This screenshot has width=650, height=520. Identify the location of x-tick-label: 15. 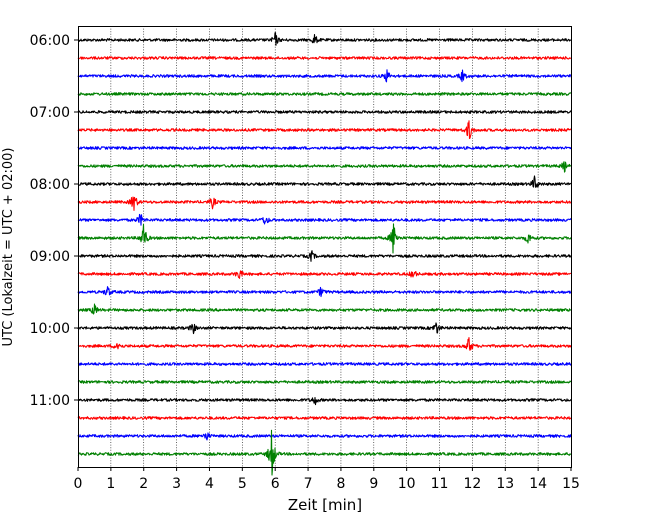
(571, 484).